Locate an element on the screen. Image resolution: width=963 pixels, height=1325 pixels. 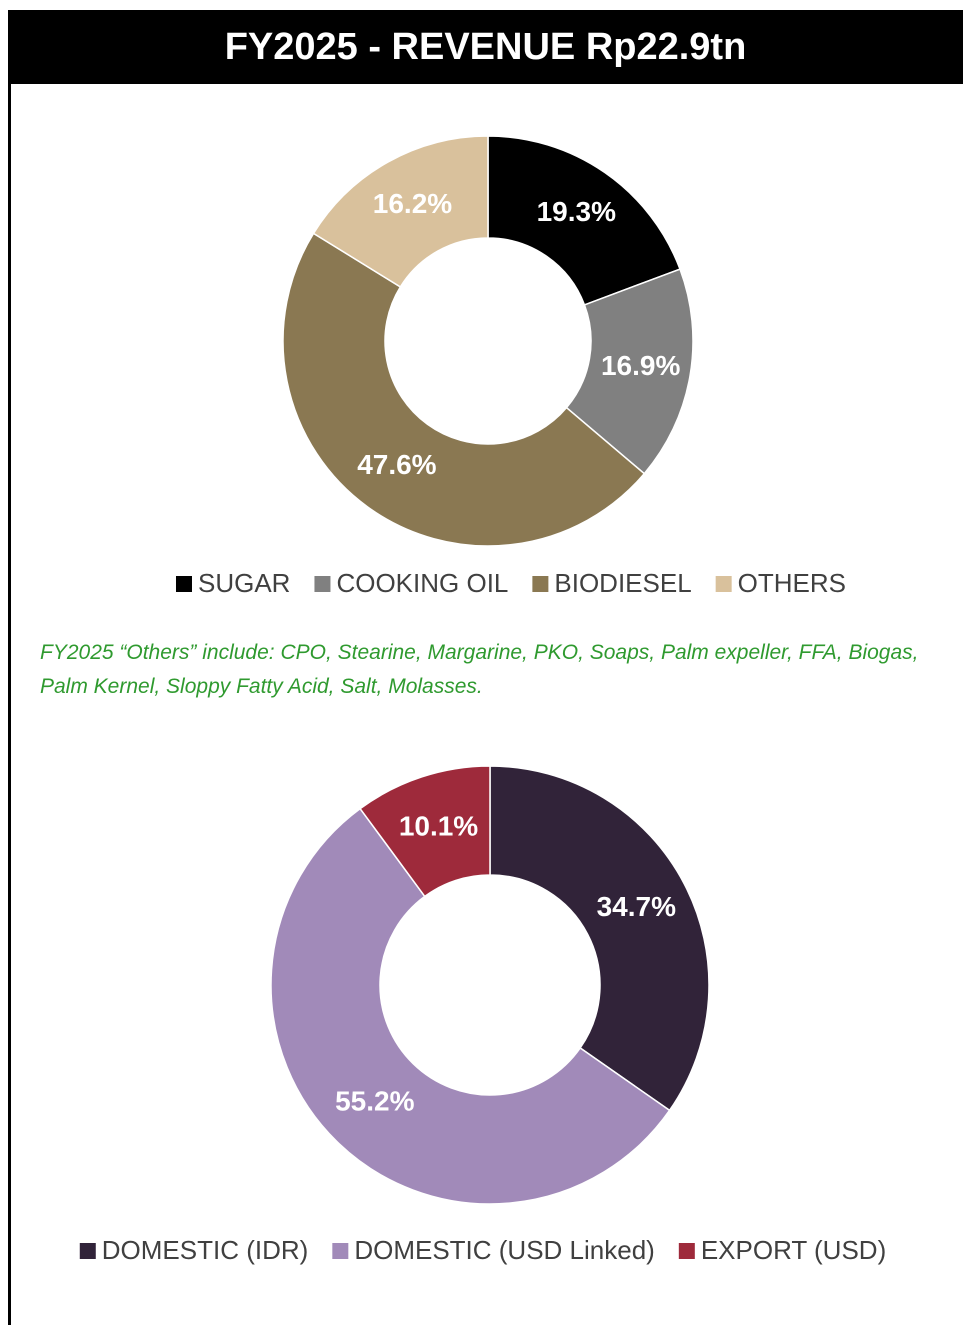
data-label: 47.6% is located at coordinates (396, 464).